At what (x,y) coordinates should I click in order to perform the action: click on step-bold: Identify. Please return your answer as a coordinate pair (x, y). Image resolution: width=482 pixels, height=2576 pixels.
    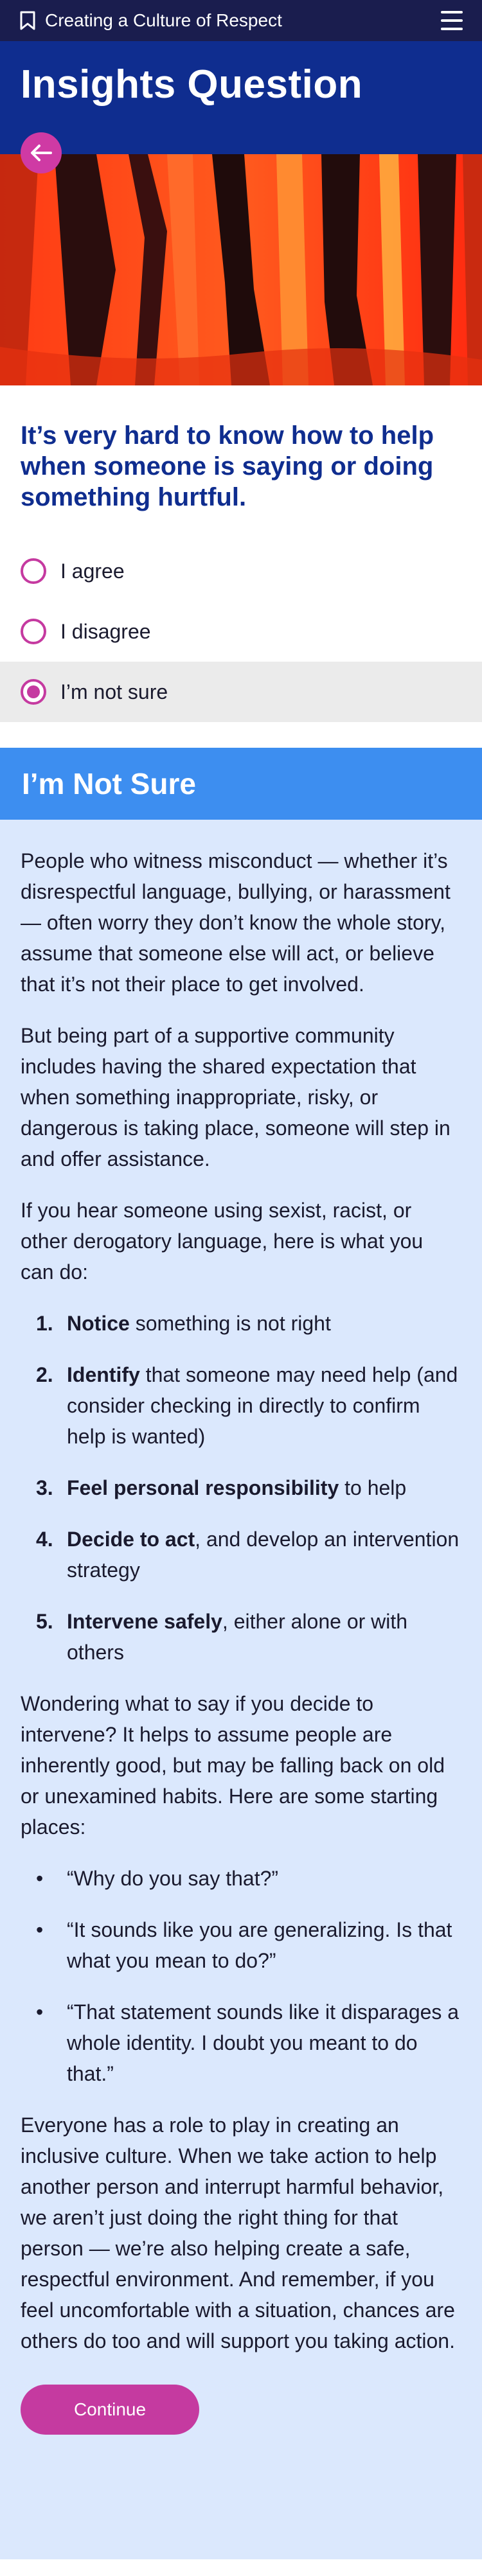
    Looking at the image, I should click on (104, 1374).